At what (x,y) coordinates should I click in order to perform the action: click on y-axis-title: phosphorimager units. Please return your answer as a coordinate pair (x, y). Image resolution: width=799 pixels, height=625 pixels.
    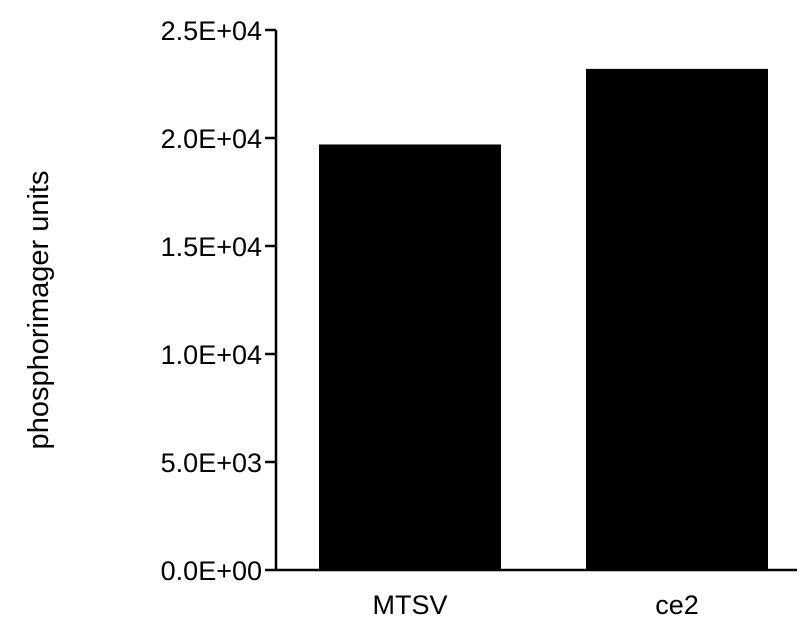
    Looking at the image, I should click on (39, 310).